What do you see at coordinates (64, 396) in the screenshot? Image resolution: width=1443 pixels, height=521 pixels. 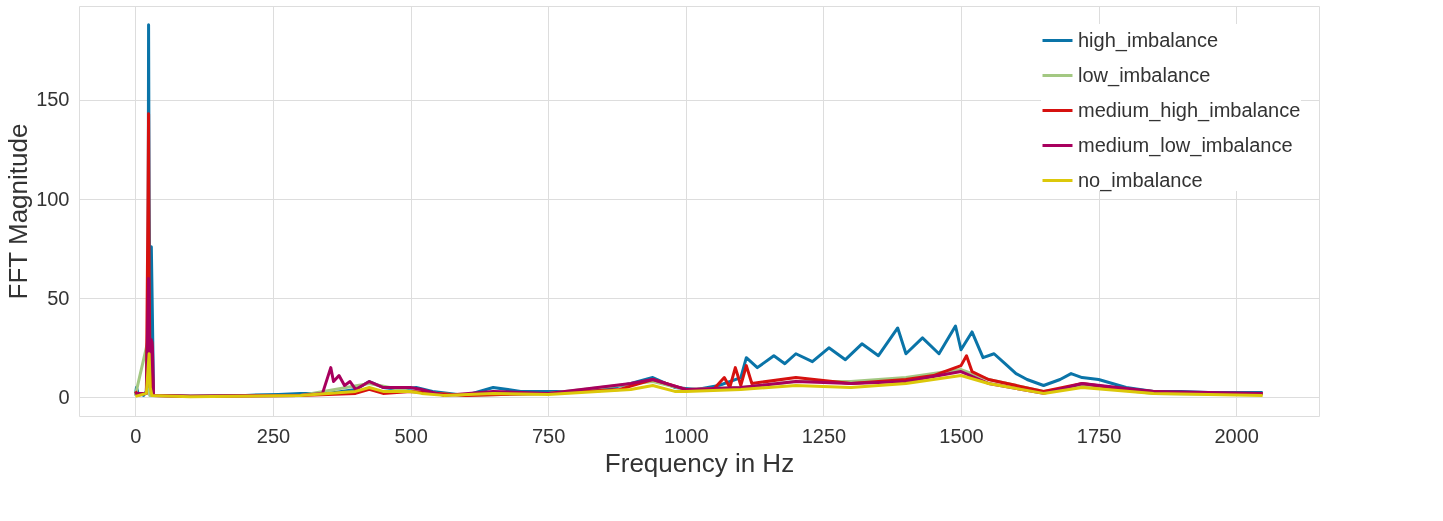 I see `y-tick-label: 0` at bounding box center [64, 396].